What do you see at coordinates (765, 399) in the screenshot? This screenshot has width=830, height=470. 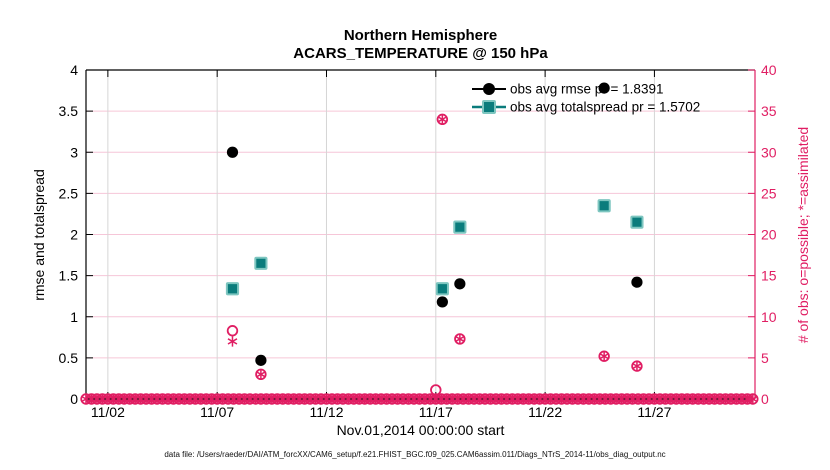 I see `y-right-tick-label: 0` at bounding box center [765, 399].